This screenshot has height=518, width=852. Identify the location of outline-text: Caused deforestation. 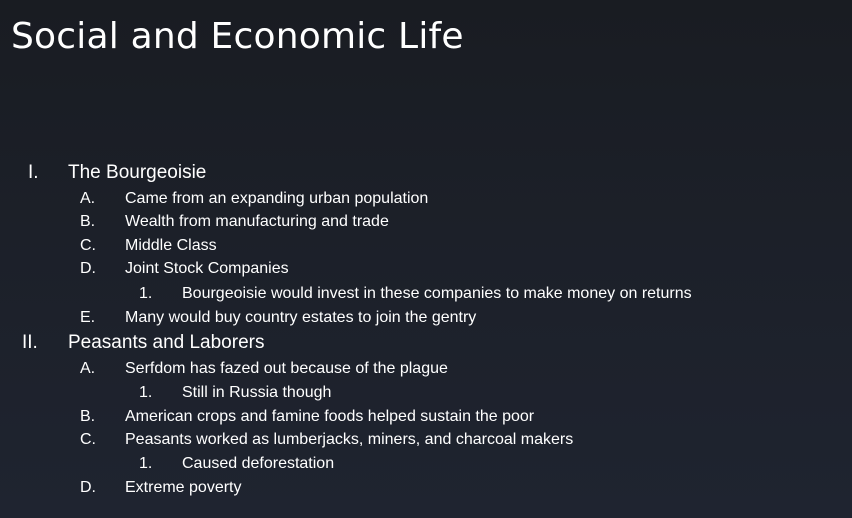
(258, 463).